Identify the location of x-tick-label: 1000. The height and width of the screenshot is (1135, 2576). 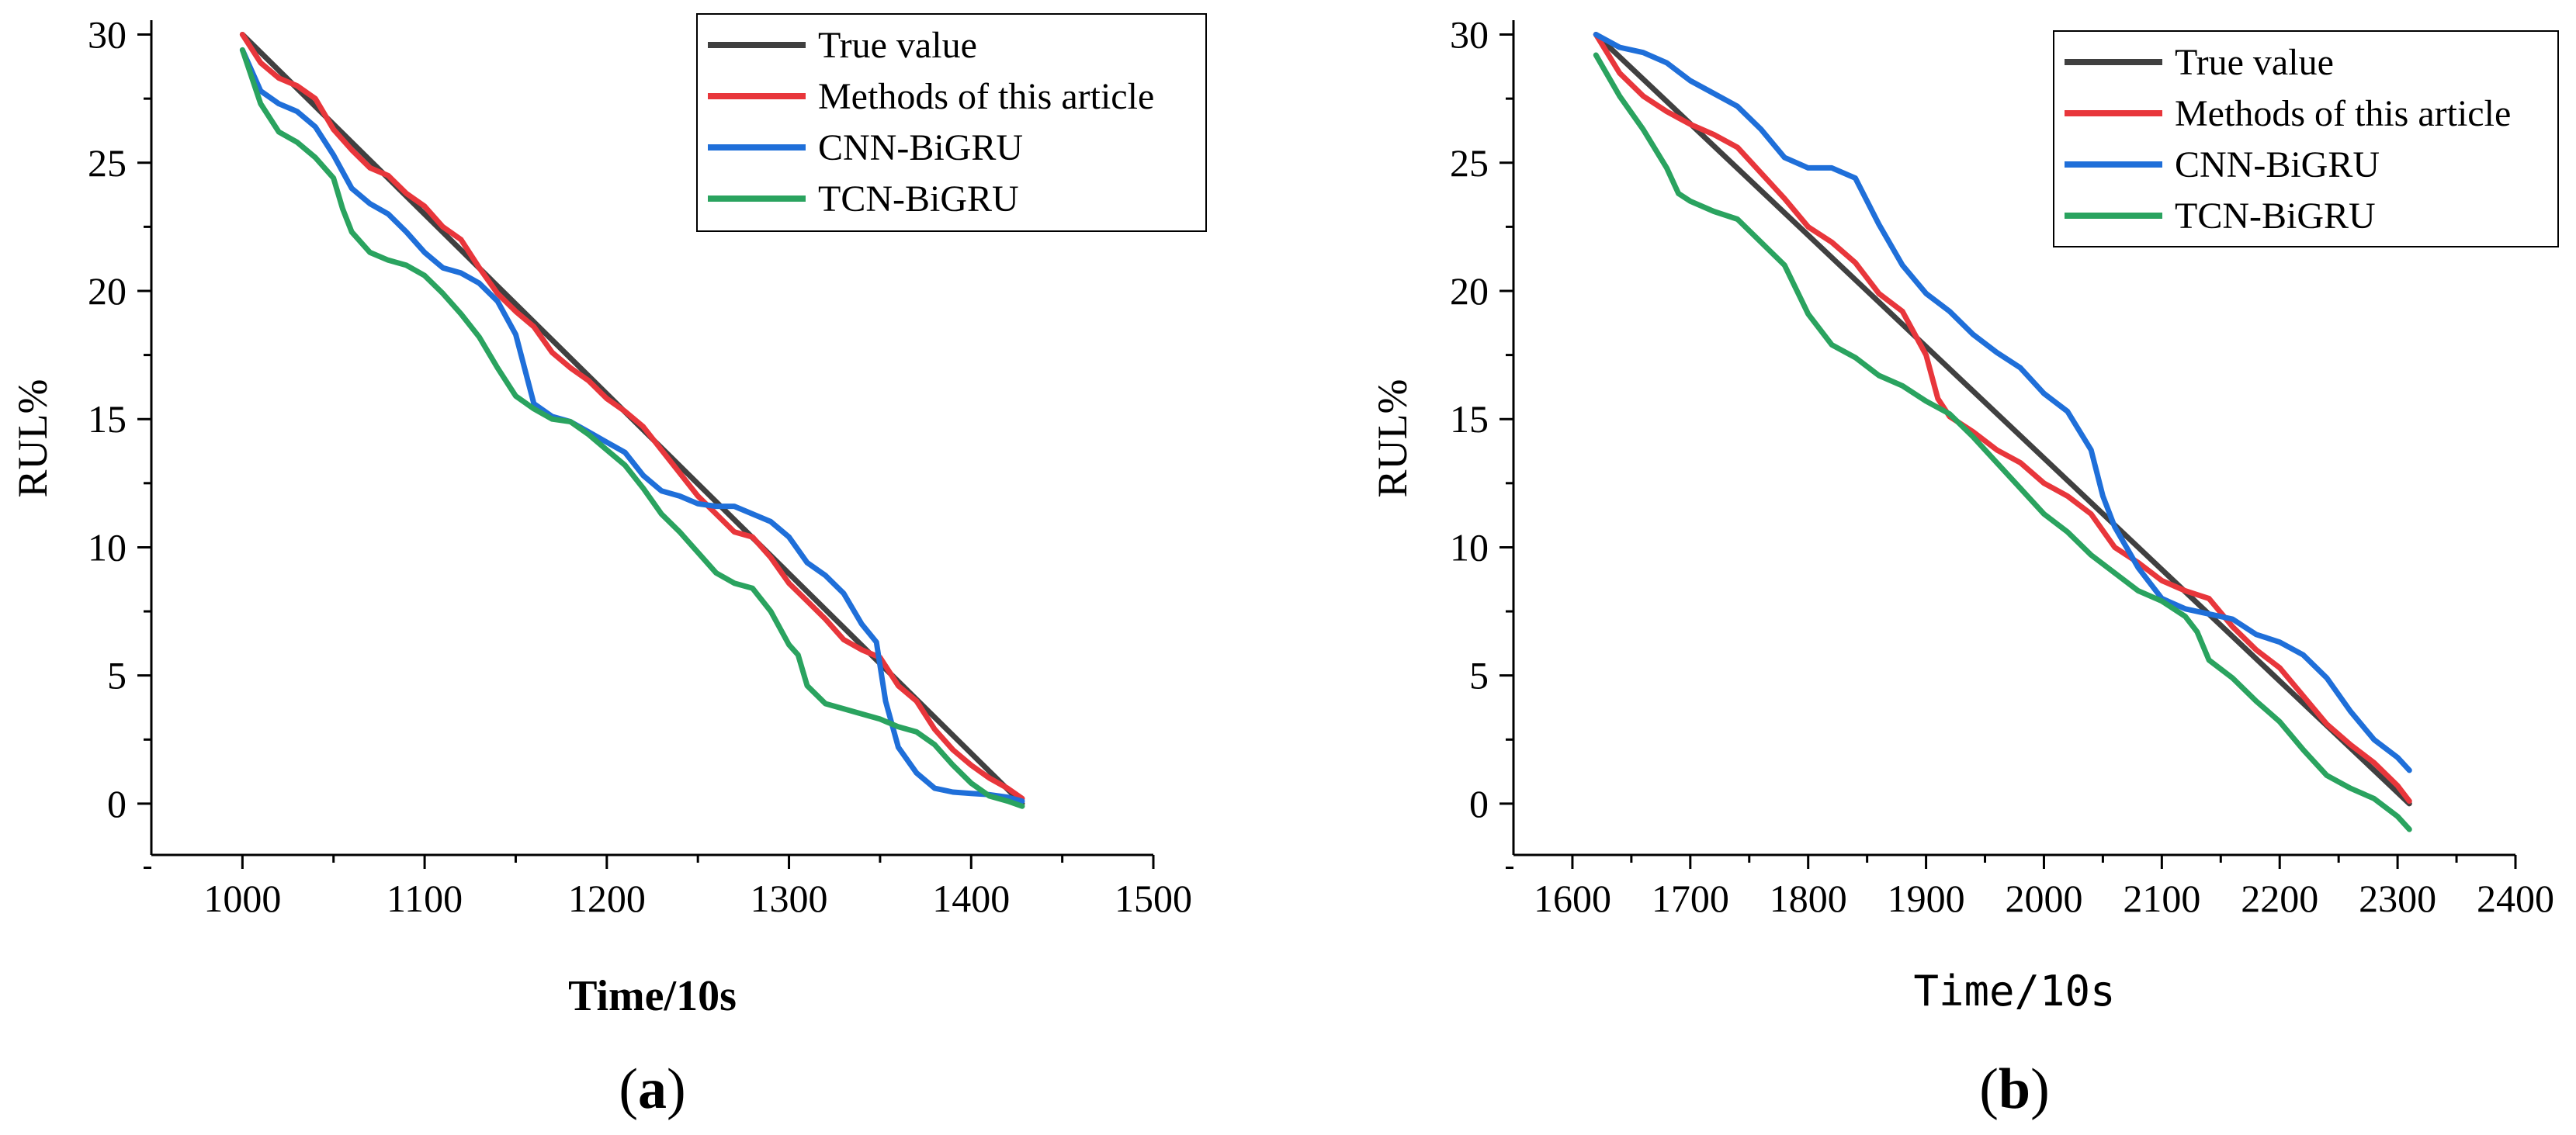
(242, 899).